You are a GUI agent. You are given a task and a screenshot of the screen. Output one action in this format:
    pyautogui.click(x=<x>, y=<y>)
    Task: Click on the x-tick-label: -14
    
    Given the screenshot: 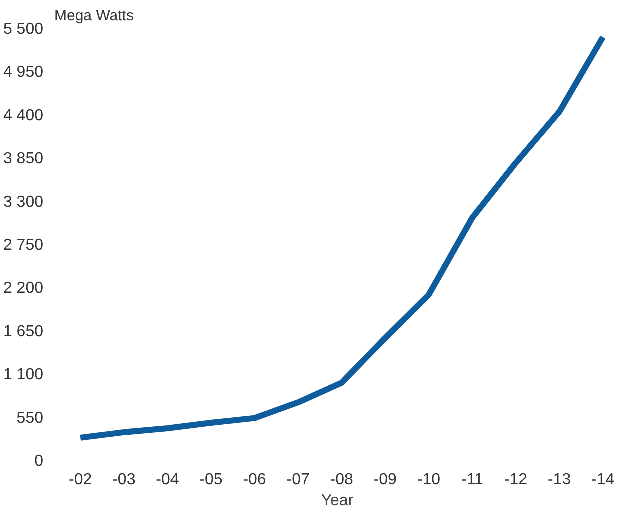 What is the action you would take?
    pyautogui.click(x=603, y=480)
    